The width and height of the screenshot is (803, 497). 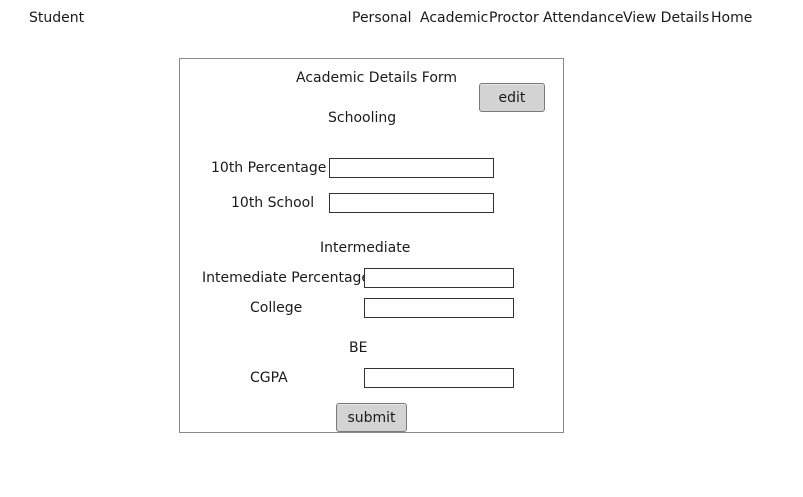 What do you see at coordinates (439, 308) in the screenshot?
I see `college-input` at bounding box center [439, 308].